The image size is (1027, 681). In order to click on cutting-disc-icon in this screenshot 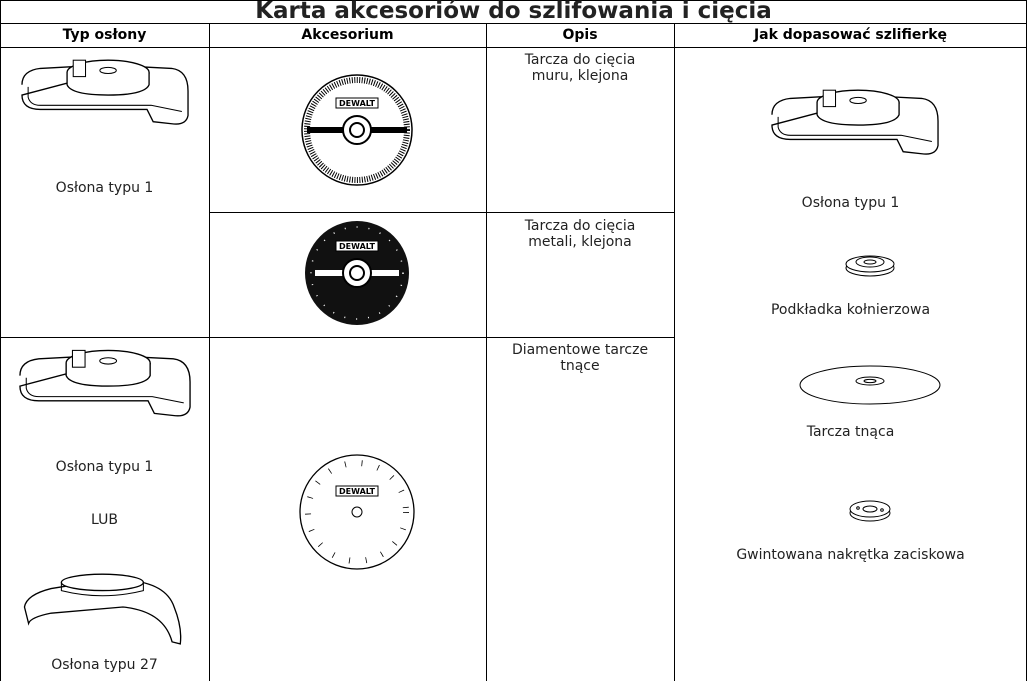, I will do `click(870, 385)`.